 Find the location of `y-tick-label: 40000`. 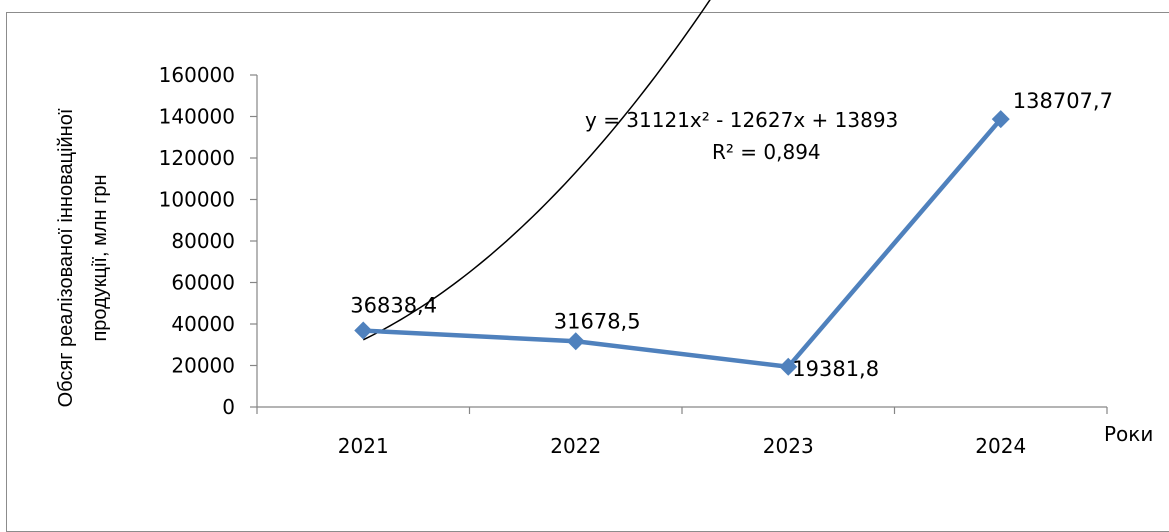

y-tick-label: 40000 is located at coordinates (203, 324).